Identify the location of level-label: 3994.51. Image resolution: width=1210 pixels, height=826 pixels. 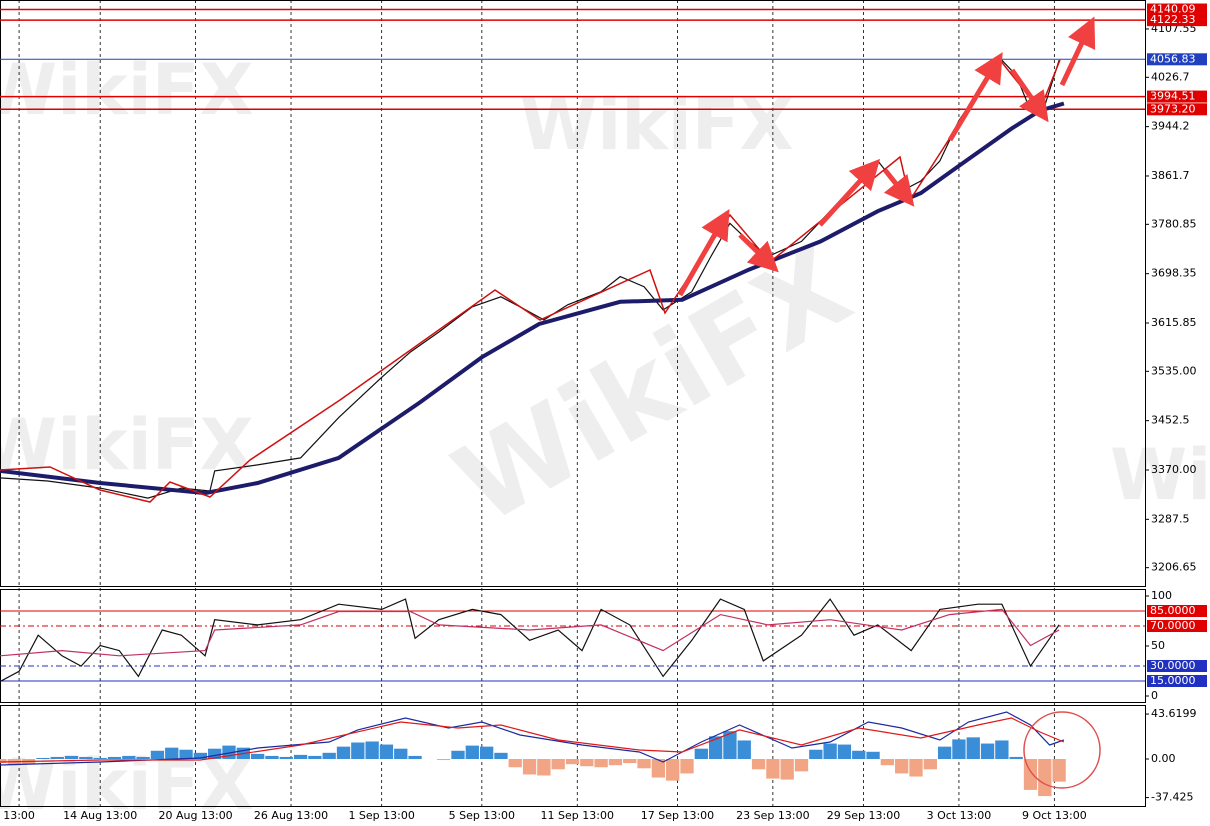
(1173, 96).